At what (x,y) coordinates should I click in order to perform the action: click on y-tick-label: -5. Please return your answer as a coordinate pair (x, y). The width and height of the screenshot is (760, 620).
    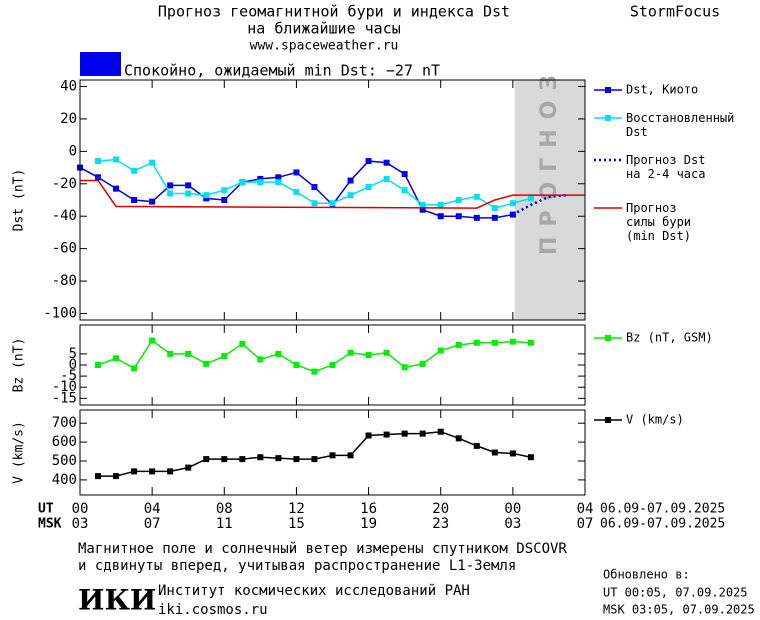
    Looking at the image, I should click on (68, 376).